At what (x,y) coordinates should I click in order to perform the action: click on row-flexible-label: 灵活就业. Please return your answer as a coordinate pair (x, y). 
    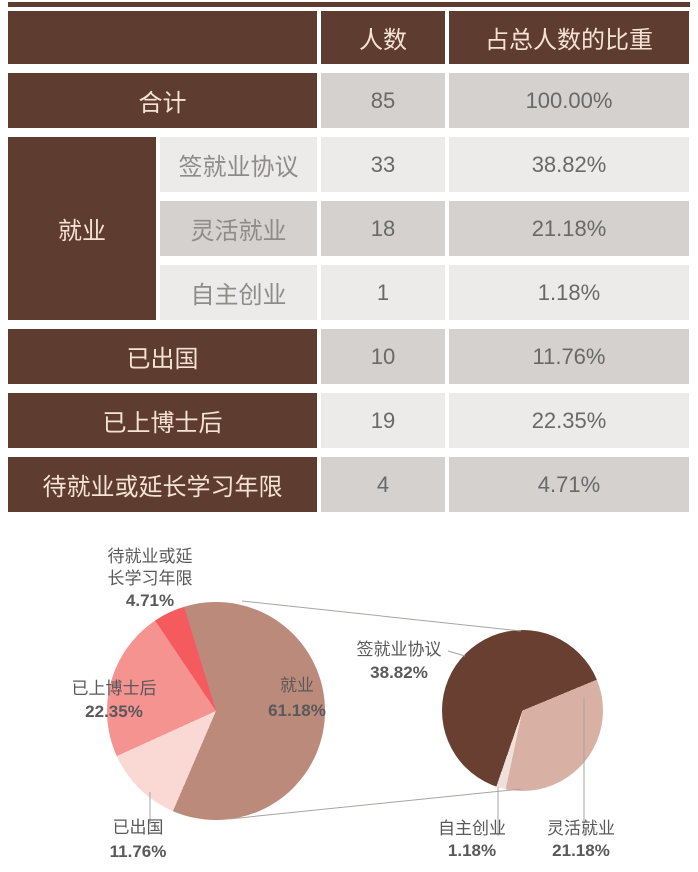
    Looking at the image, I should click on (238, 228).